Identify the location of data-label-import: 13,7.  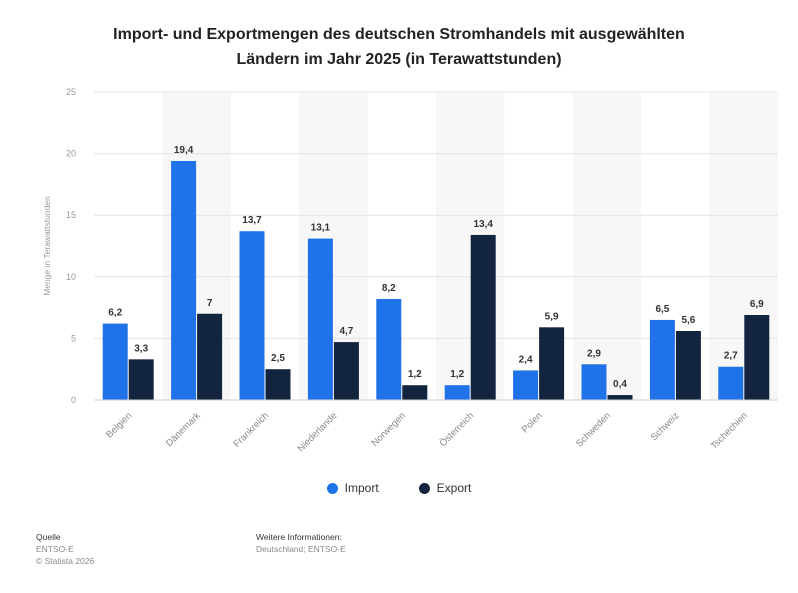
(252, 220).